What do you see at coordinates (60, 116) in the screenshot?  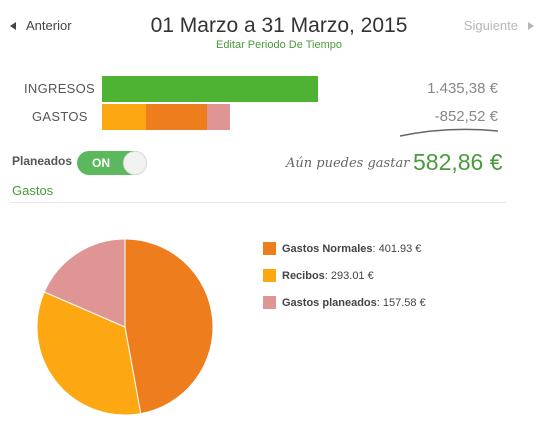 I see `expenses-label: GASTOS` at bounding box center [60, 116].